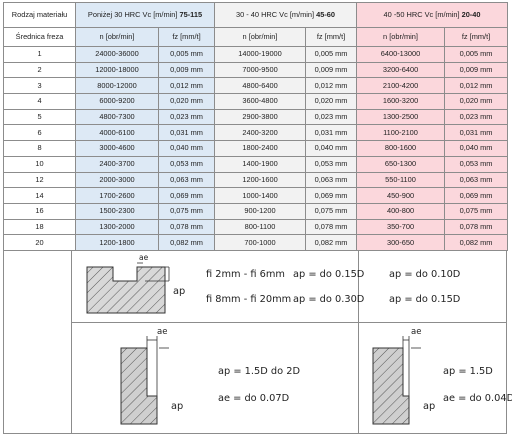 The width and height of the screenshot is (512, 440). What do you see at coordinates (39, 101) in the screenshot?
I see `diameter-cell: 4` at bounding box center [39, 101].